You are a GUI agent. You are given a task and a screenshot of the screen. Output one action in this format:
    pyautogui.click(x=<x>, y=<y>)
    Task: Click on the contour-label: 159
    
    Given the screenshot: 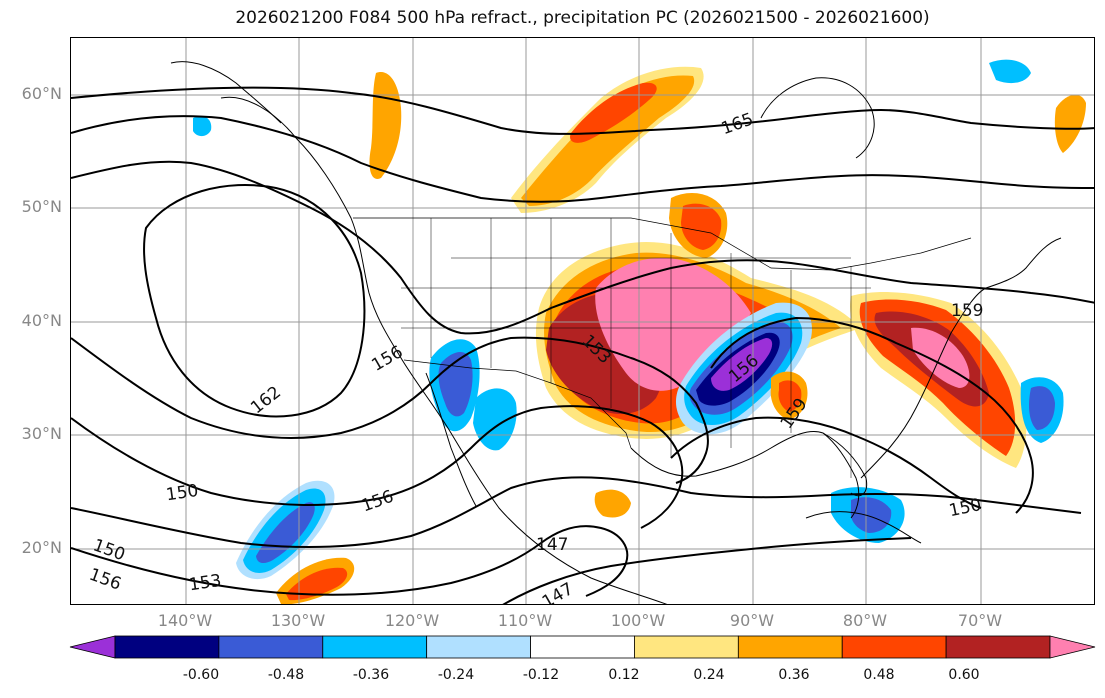 What is the action you would take?
    pyautogui.click(x=967, y=311)
    